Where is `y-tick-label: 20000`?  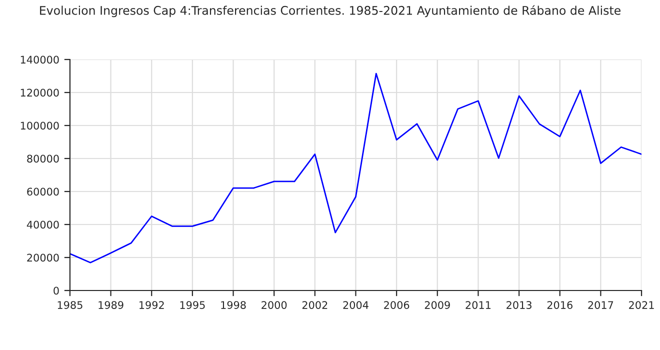
y-tick-label: 20000 is located at coordinates (43, 258).